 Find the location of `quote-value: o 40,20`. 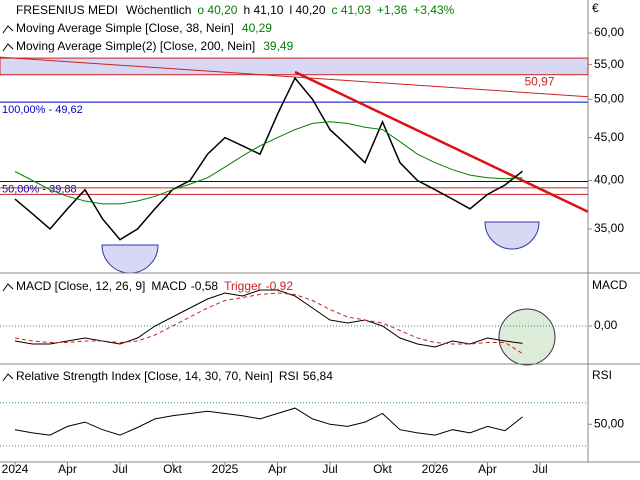

quote-value: o 40,20 is located at coordinates (217, 10).